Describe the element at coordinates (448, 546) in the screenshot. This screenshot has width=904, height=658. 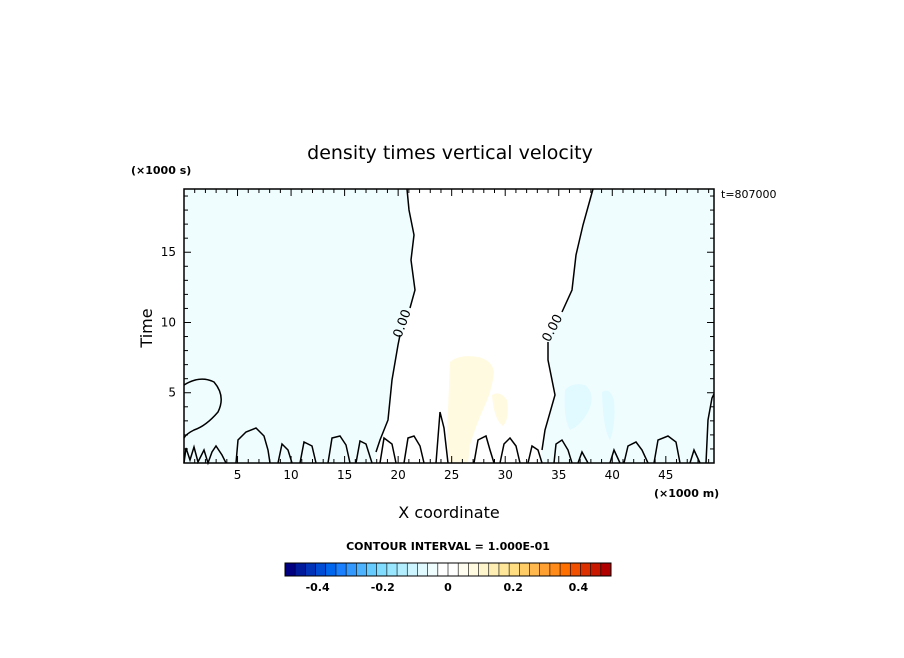
I see `contour-interval-text: CONTOUR INTERVAL = 1.000E-01` at that location.